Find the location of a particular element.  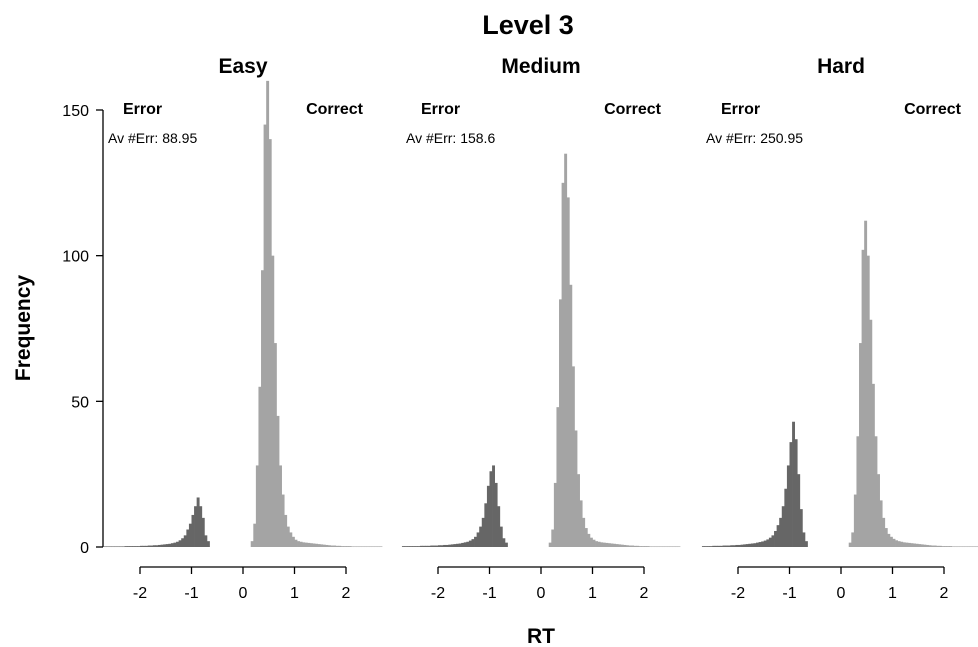

y-axis-label: Frequency is located at coordinates (23, 328).